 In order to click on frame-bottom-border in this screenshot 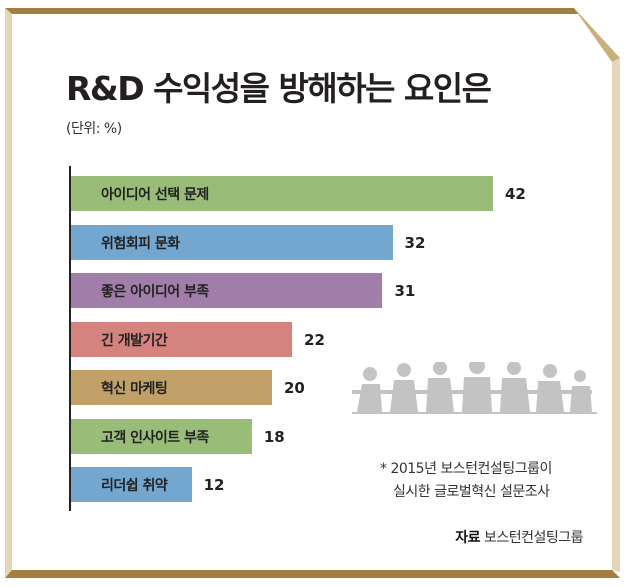, I will do `click(312, 574)`.